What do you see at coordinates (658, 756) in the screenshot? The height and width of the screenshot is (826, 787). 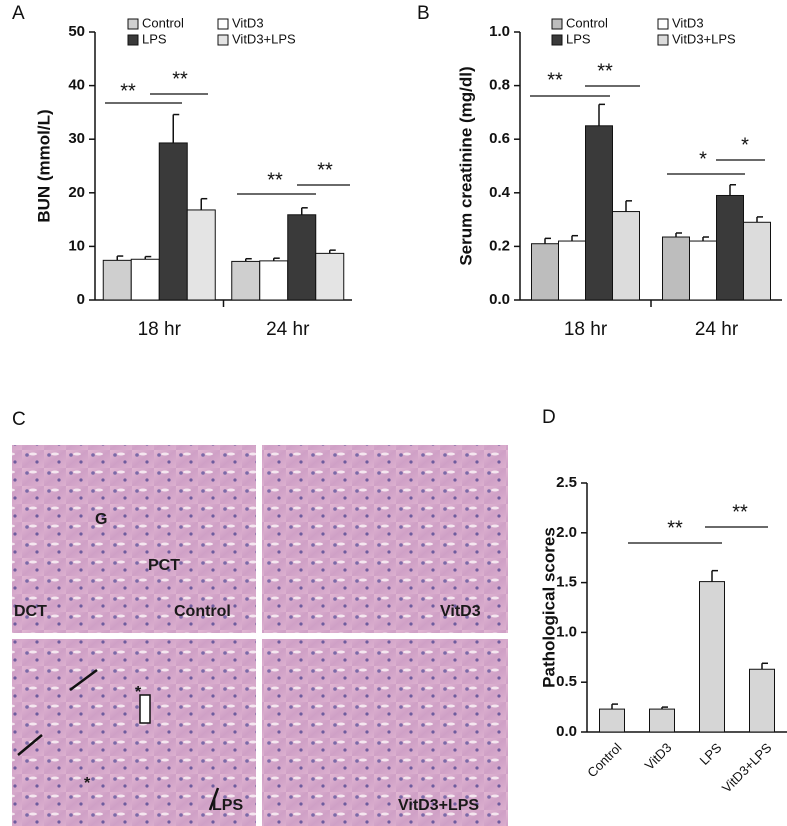 I see `x-tick-label: VitD3` at bounding box center [658, 756].